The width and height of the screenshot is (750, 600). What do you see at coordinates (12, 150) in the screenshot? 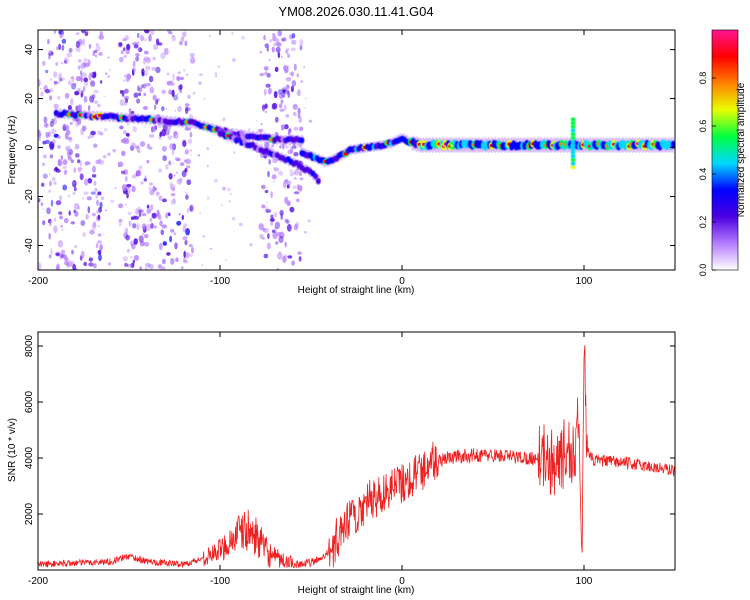
I see `spectrogram-y-axis-title: Frequency (Hz)` at bounding box center [12, 150].